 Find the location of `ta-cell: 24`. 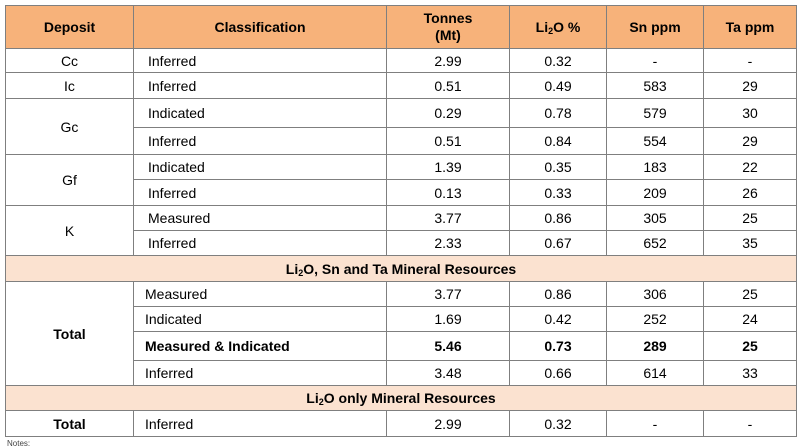

ta-cell: 24 is located at coordinates (750, 319).